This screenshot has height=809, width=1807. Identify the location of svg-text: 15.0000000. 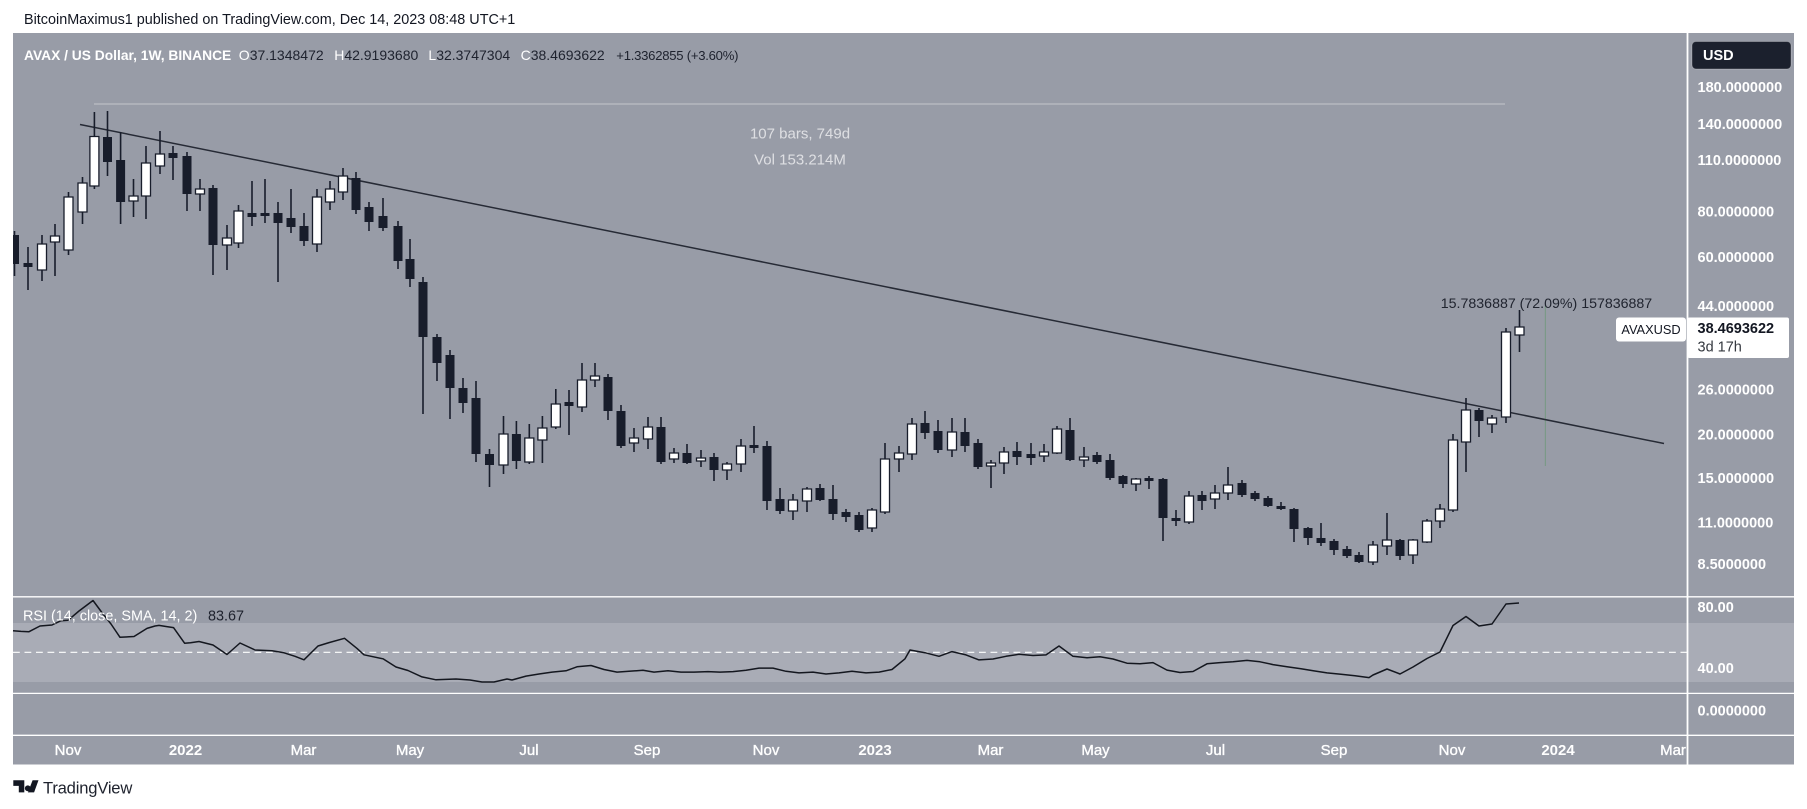
(1736, 479).